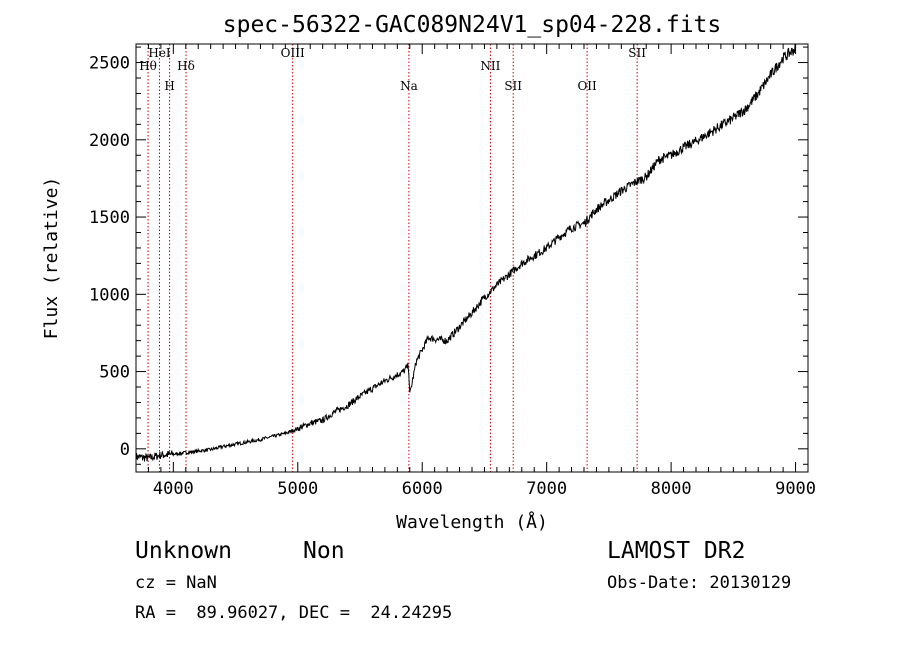  I want to click on line-label-2: H, so click(169, 86).